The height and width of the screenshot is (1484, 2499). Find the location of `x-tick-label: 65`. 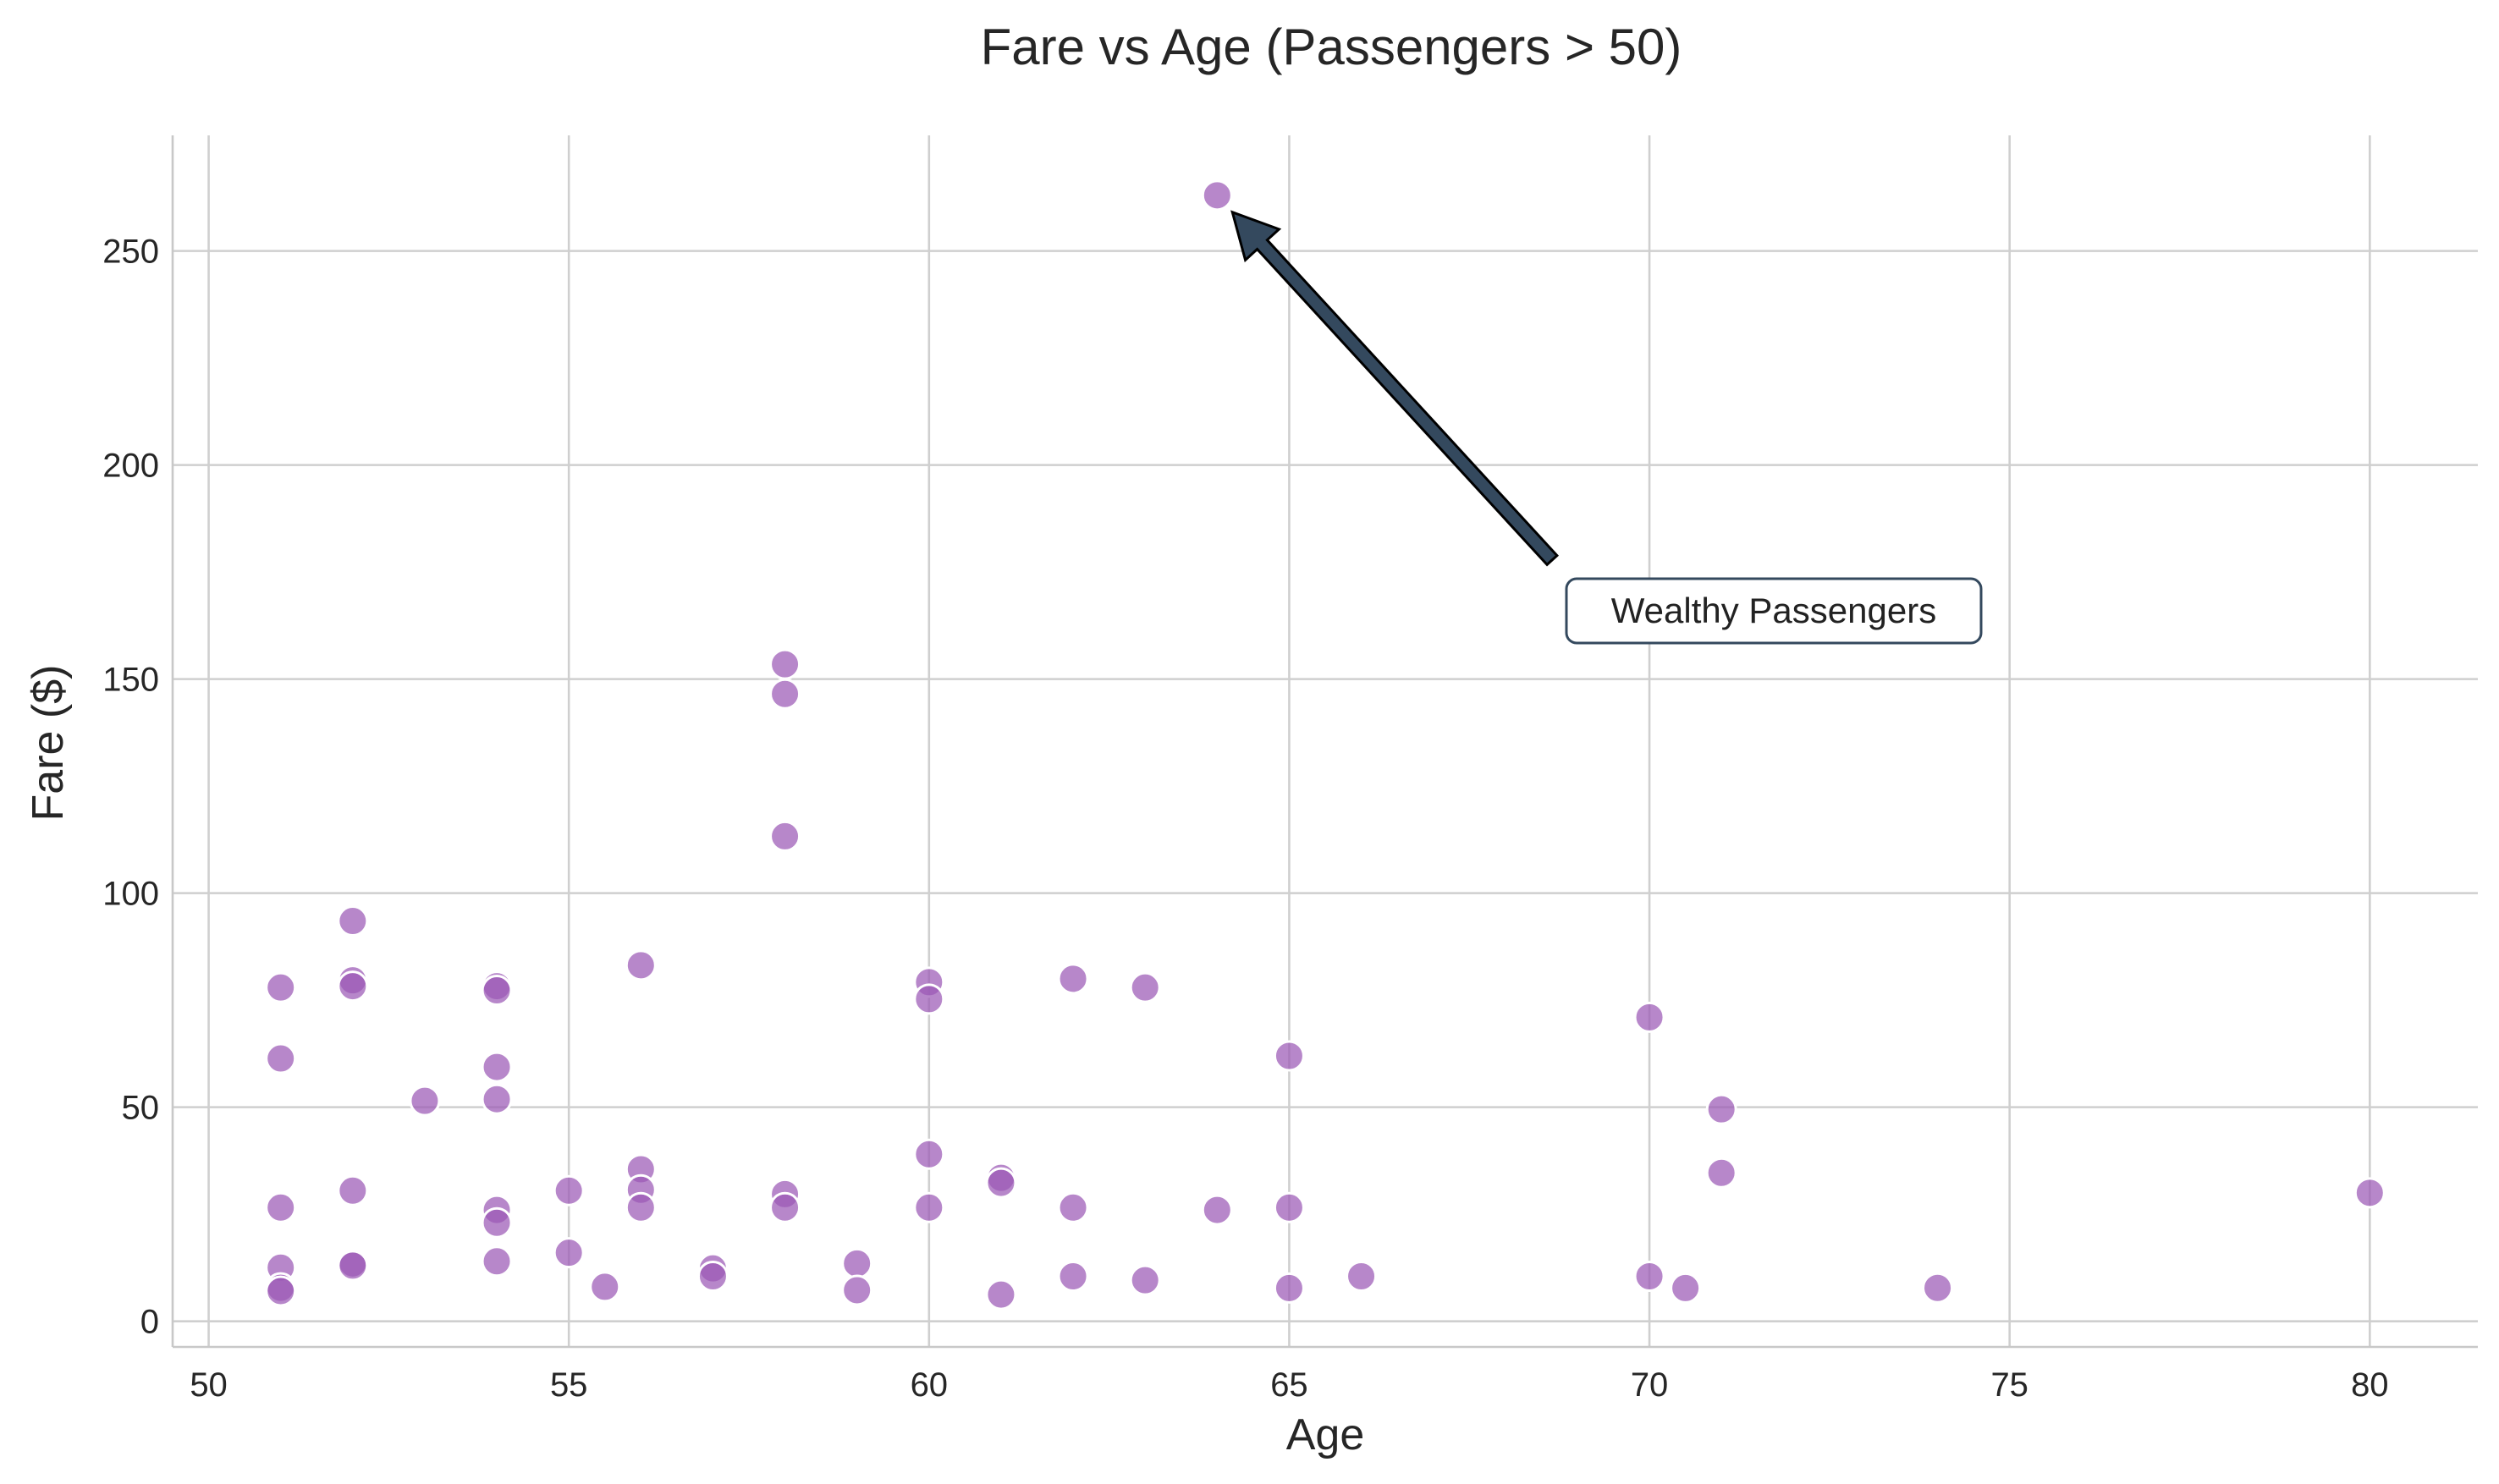

x-tick-label: 65 is located at coordinates (1289, 1385).